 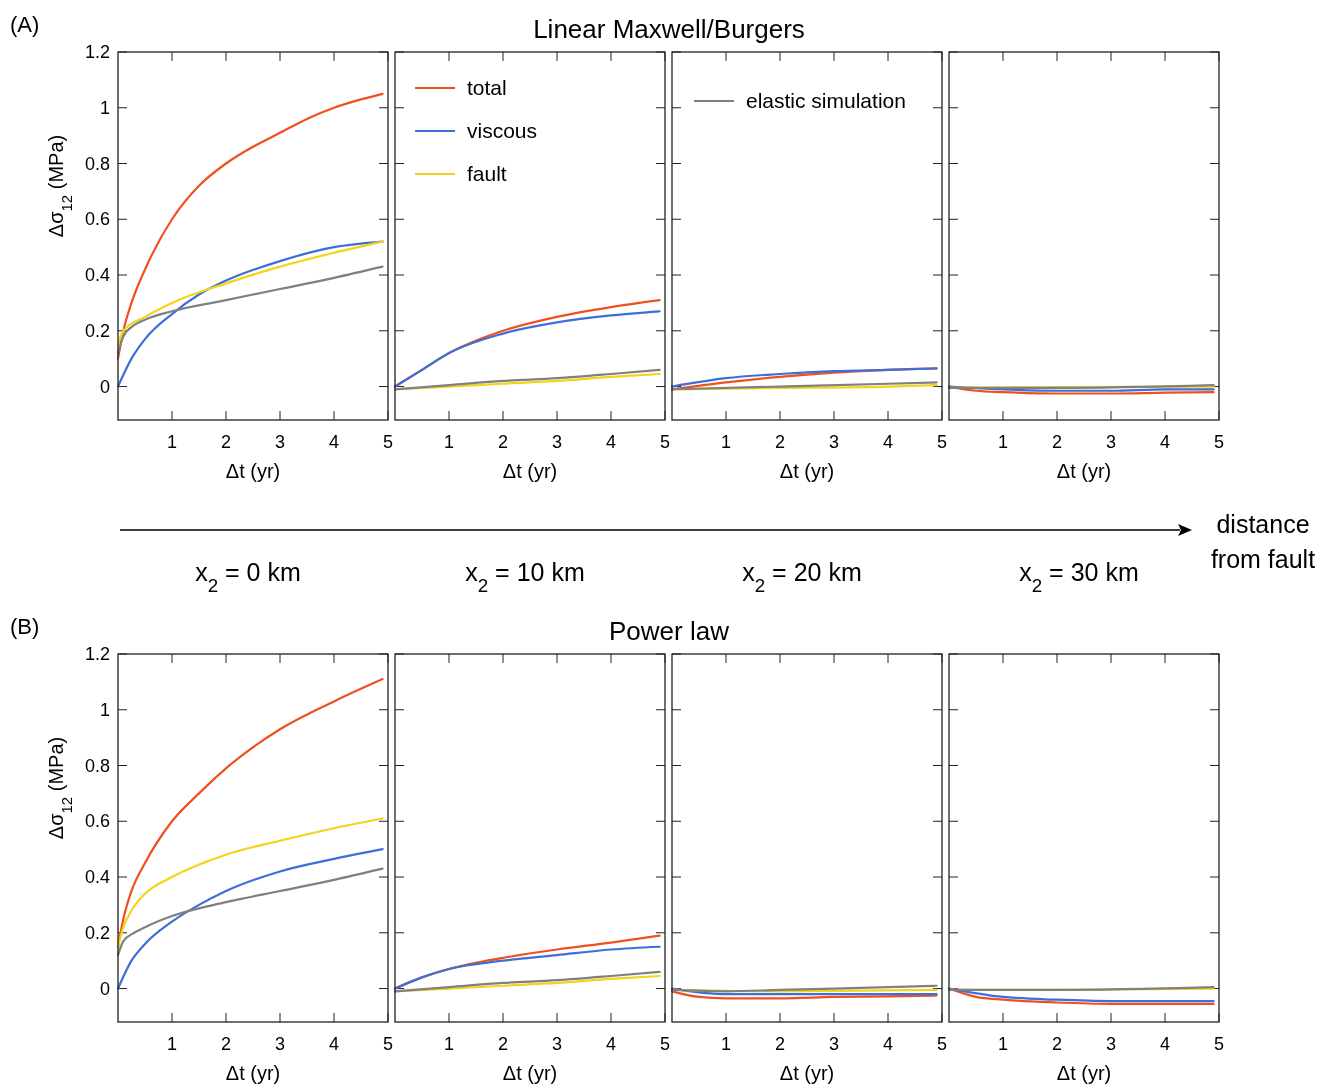 What do you see at coordinates (25, 626) in the screenshot?
I see `text: (B)` at bounding box center [25, 626].